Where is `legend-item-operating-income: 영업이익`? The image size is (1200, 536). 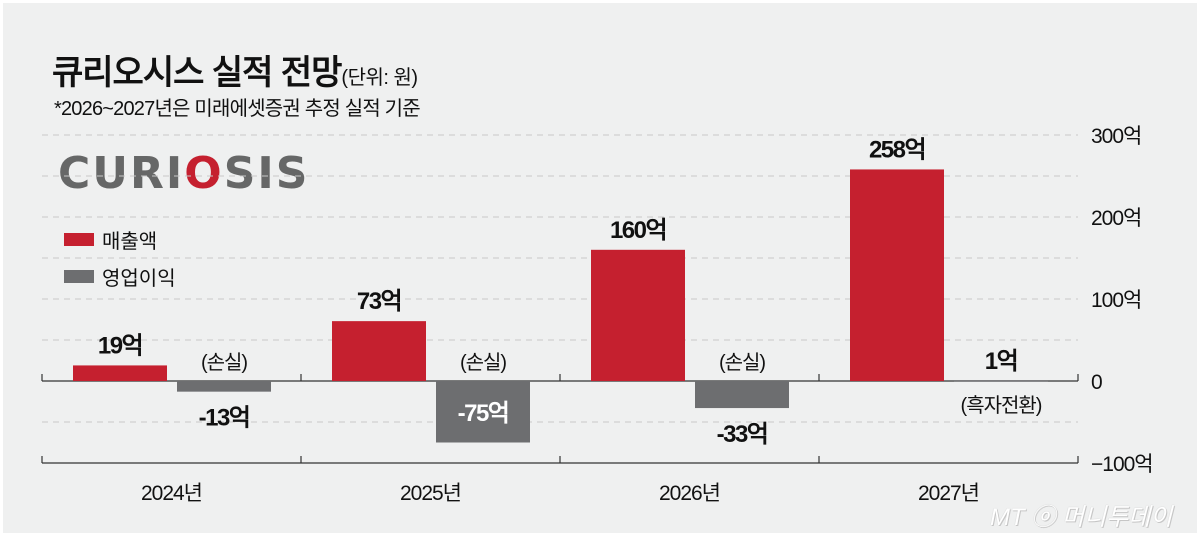
legend-item-operating-income: 영업이익 is located at coordinates (120, 277).